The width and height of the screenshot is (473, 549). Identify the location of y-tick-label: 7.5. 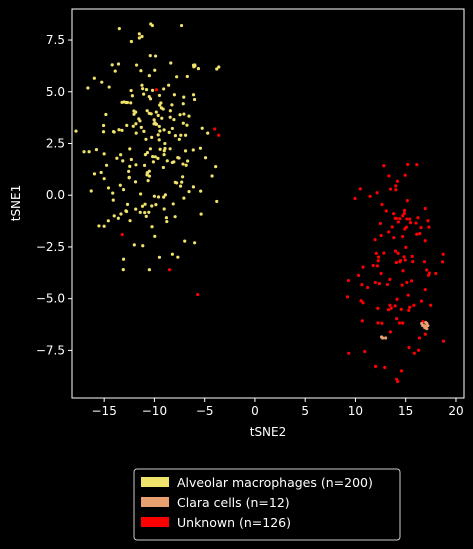
(55, 40).